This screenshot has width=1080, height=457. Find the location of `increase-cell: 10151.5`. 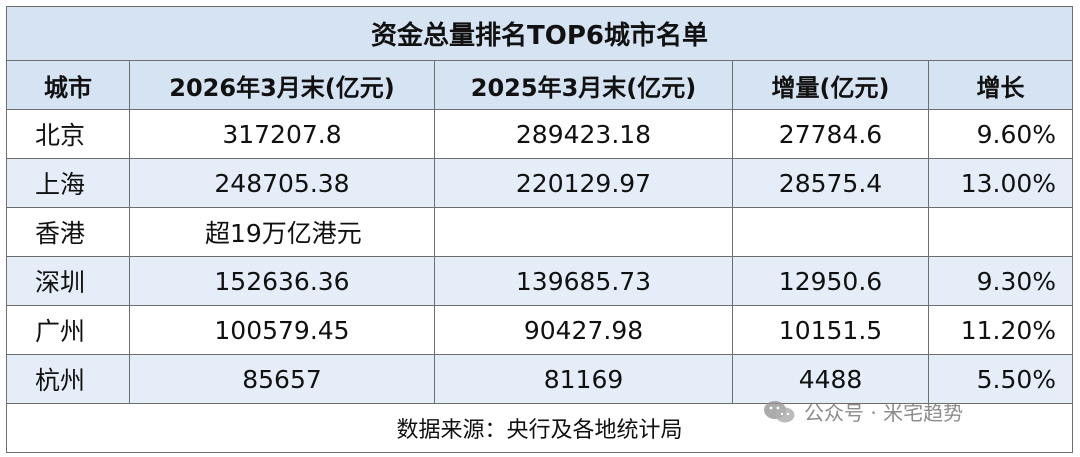

increase-cell: 10151.5 is located at coordinates (830, 330).